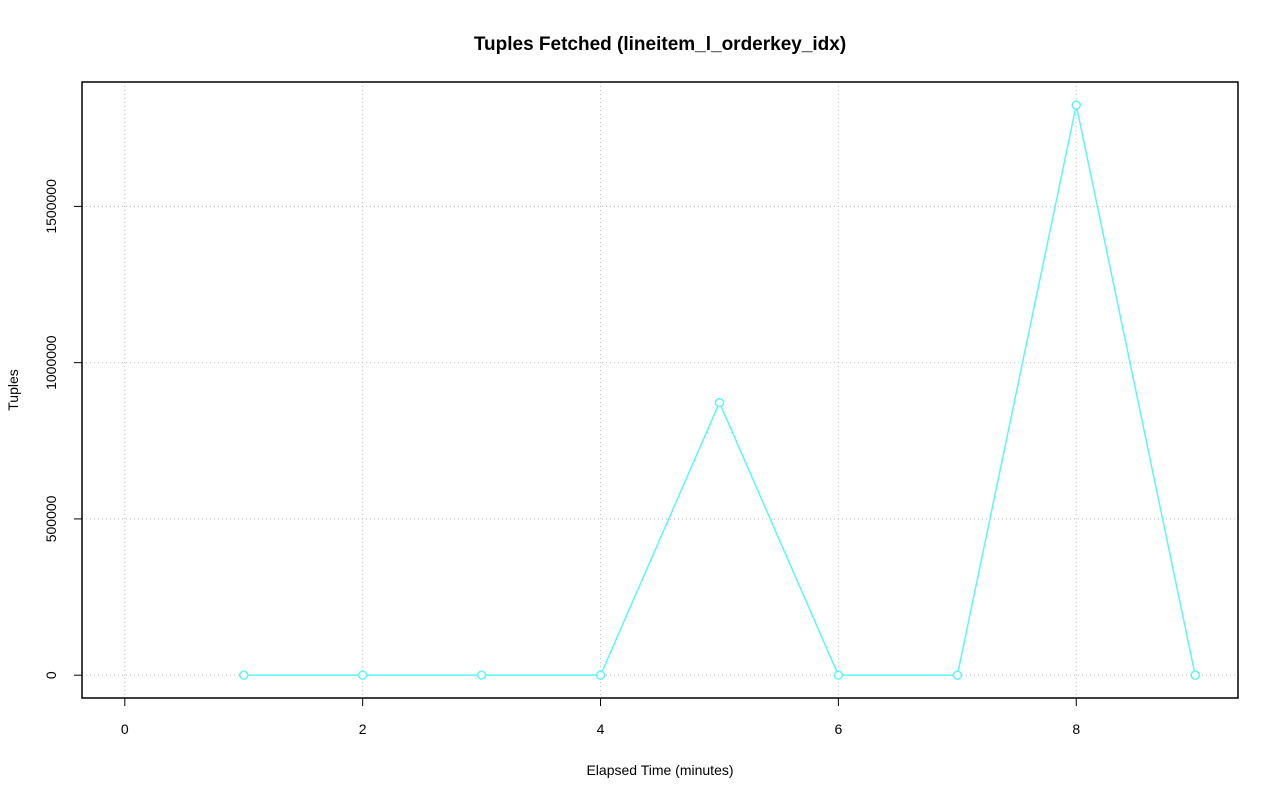  What do you see at coordinates (51, 675) in the screenshot?
I see `y-tick-label: 0` at bounding box center [51, 675].